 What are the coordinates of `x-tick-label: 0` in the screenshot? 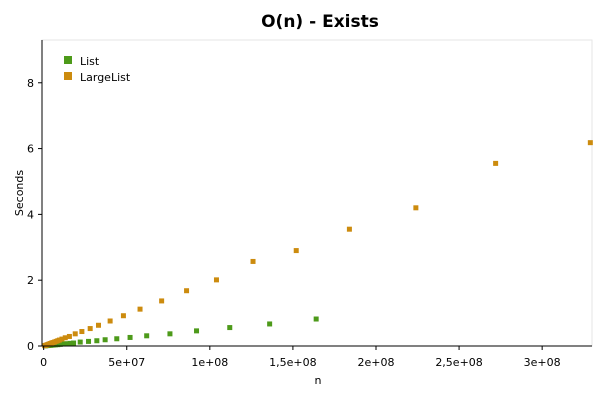 It's located at (43, 362).